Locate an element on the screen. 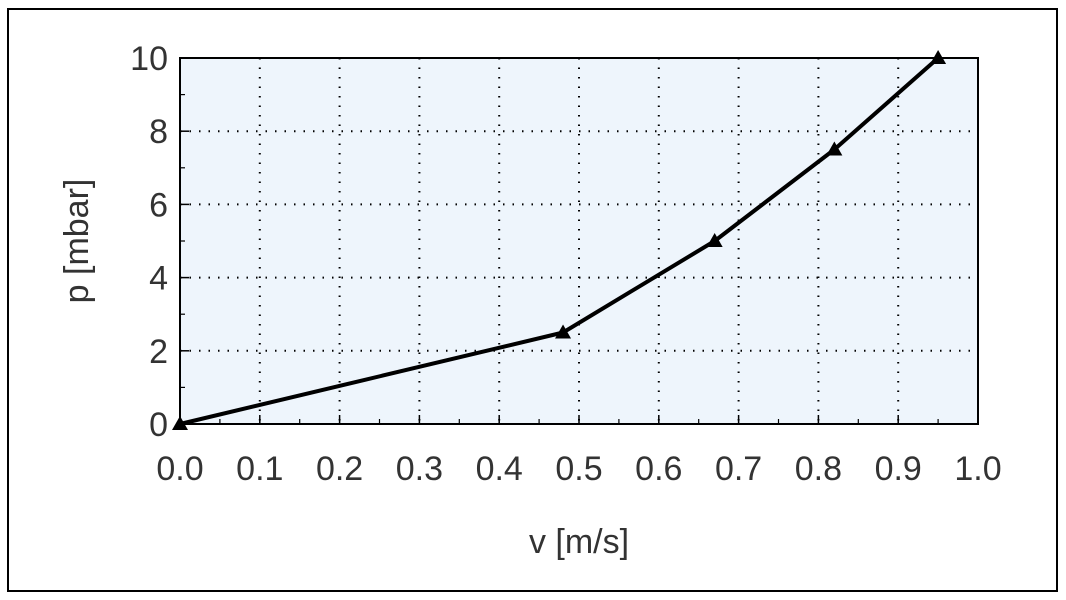 This screenshot has width=1066, height=600. x-tick-label: 0.4 is located at coordinates (499, 469).